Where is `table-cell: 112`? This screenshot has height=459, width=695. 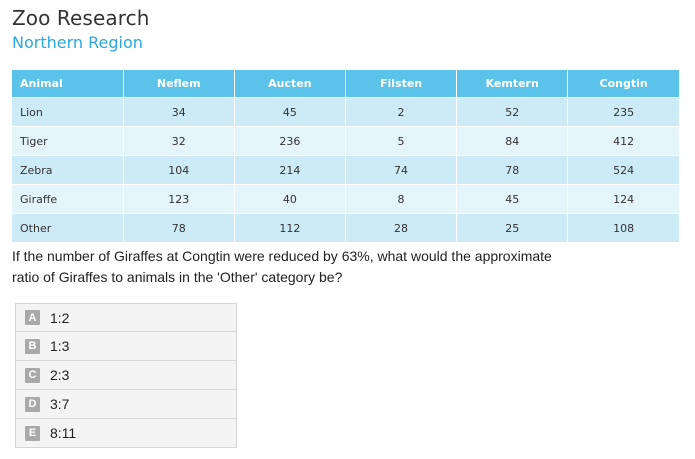
table-cell: 112 is located at coordinates (290, 227).